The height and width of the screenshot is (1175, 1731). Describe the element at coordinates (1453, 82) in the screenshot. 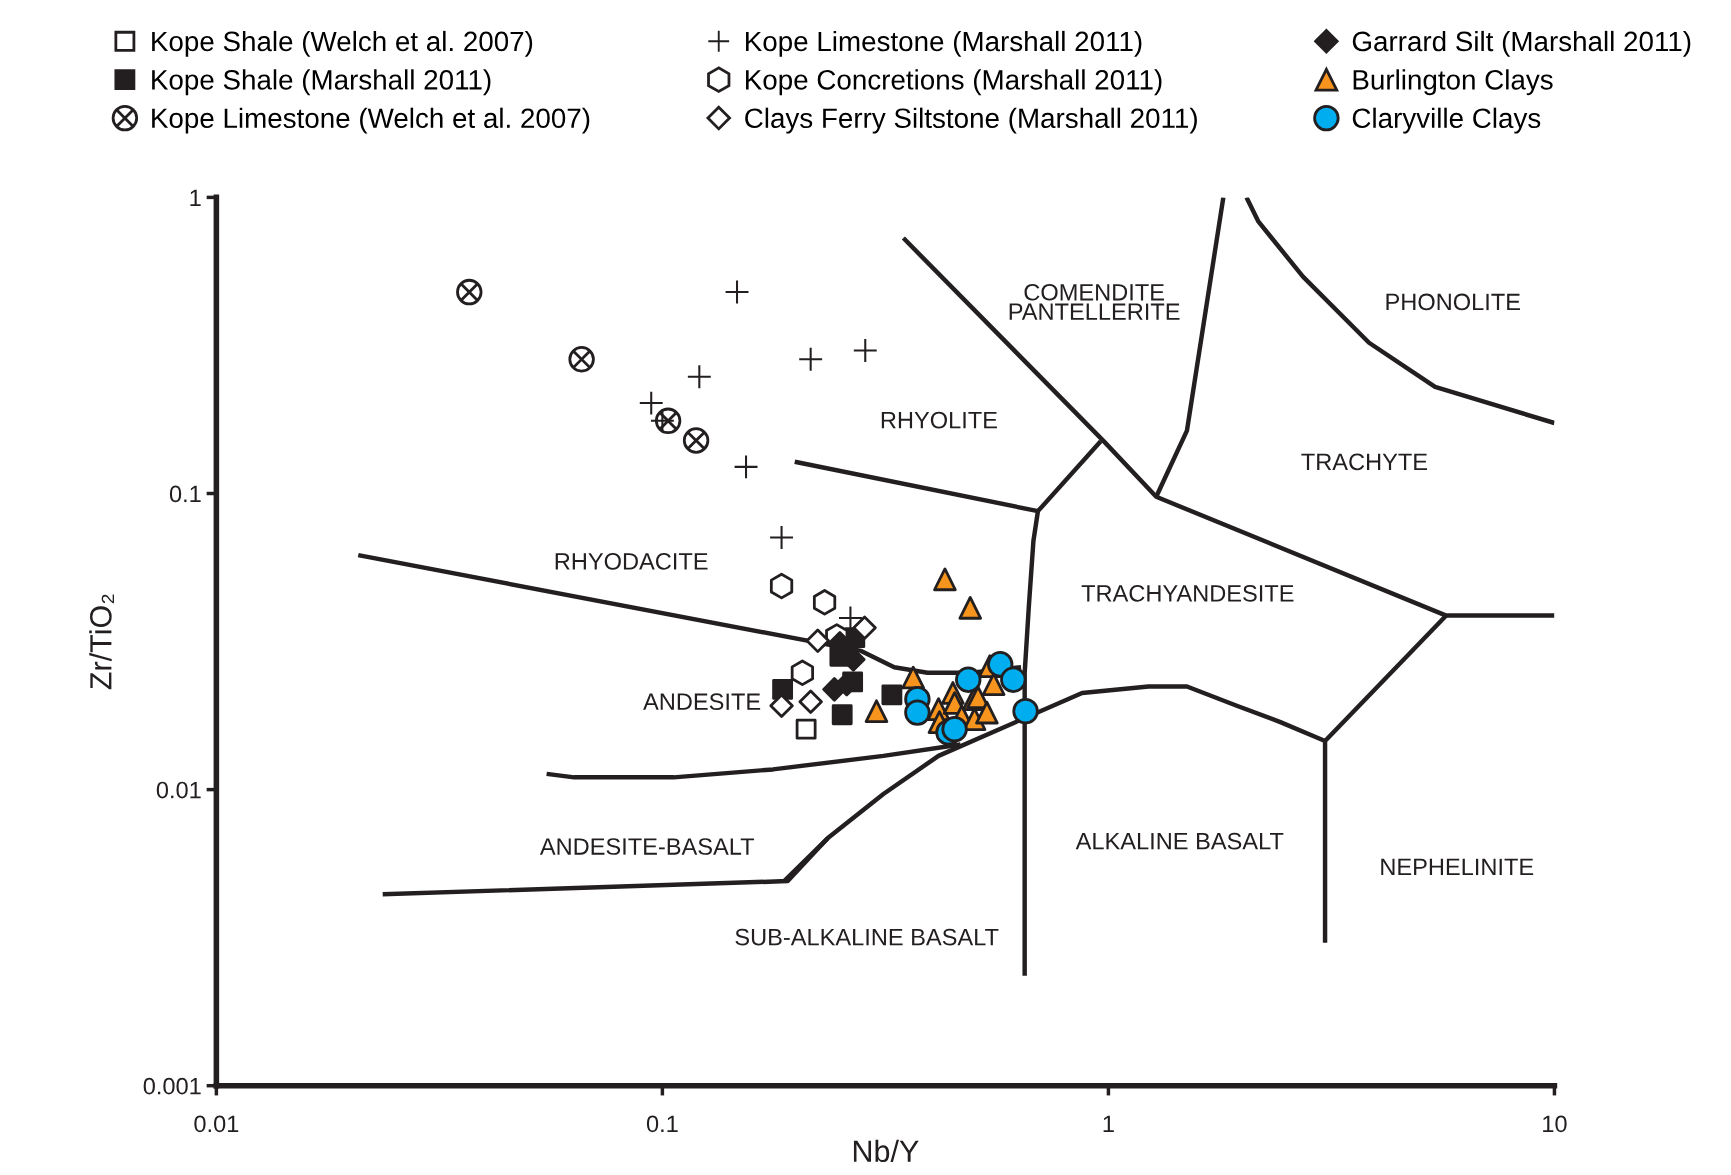

I see `legend-label: Burlington Clays` at that location.